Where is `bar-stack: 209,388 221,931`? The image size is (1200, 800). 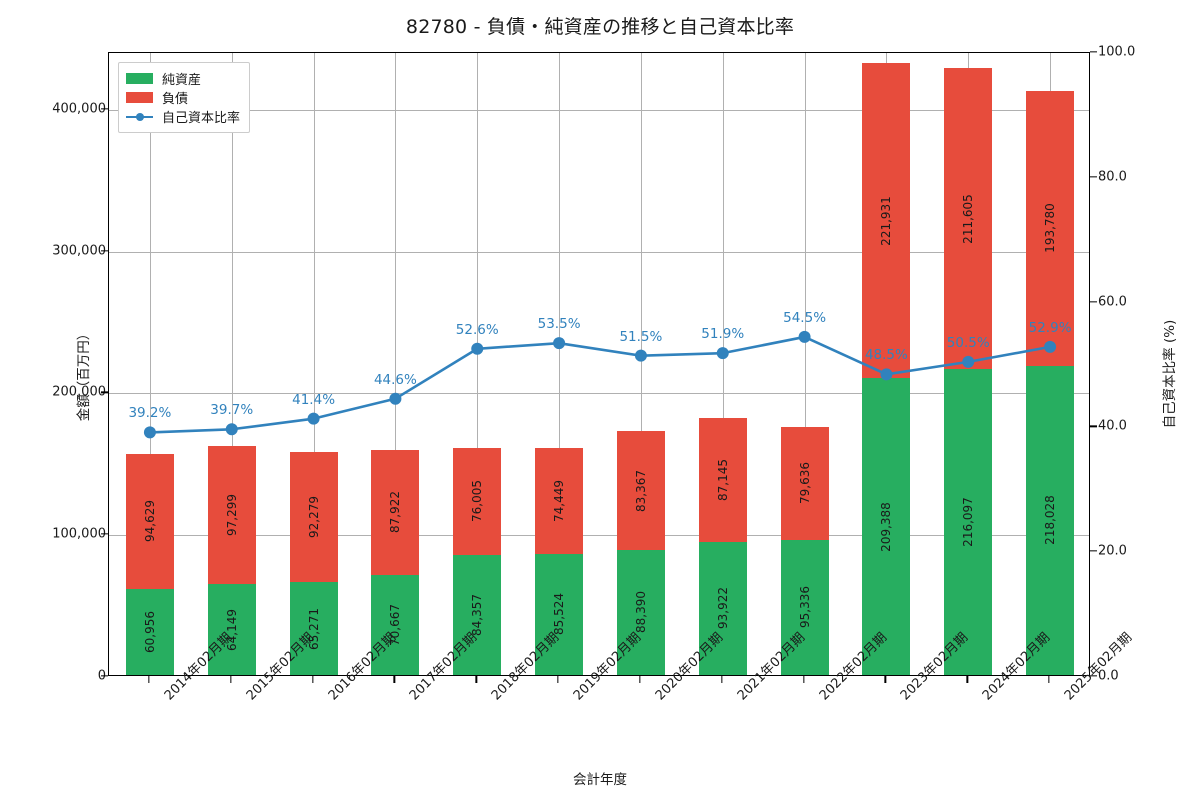
bar-stack: 209,388 221,931 is located at coordinates (886, 369).